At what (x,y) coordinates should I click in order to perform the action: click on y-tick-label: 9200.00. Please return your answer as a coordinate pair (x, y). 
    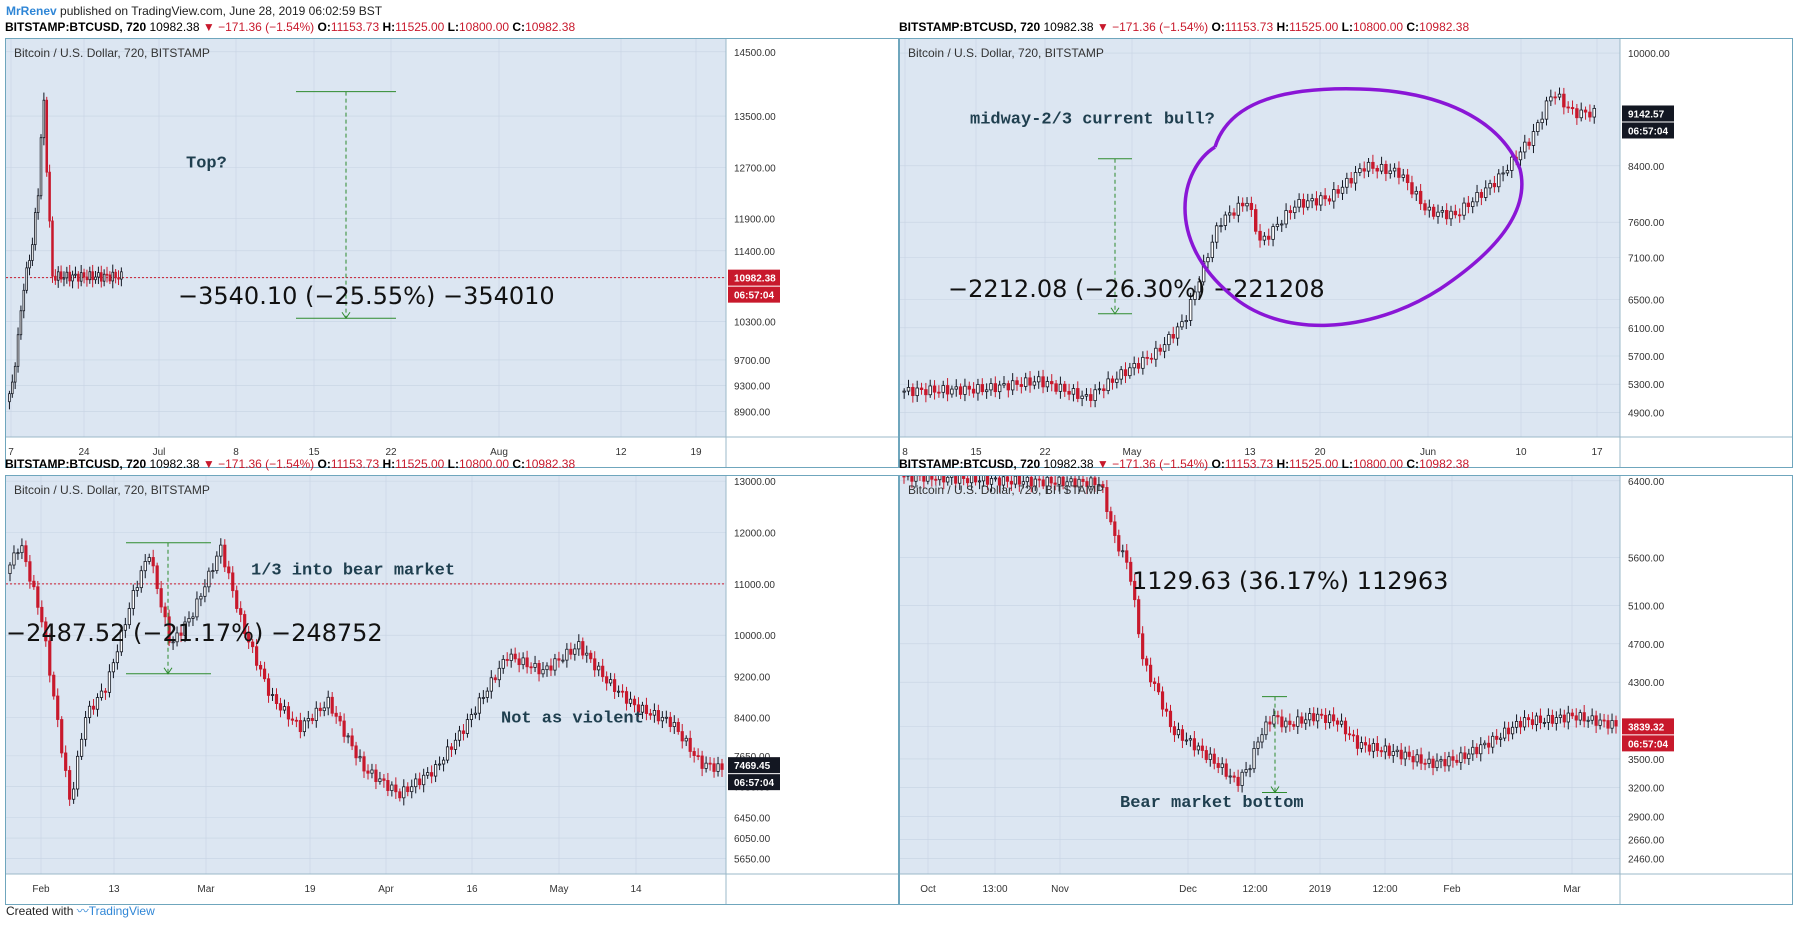
    Looking at the image, I should click on (752, 677).